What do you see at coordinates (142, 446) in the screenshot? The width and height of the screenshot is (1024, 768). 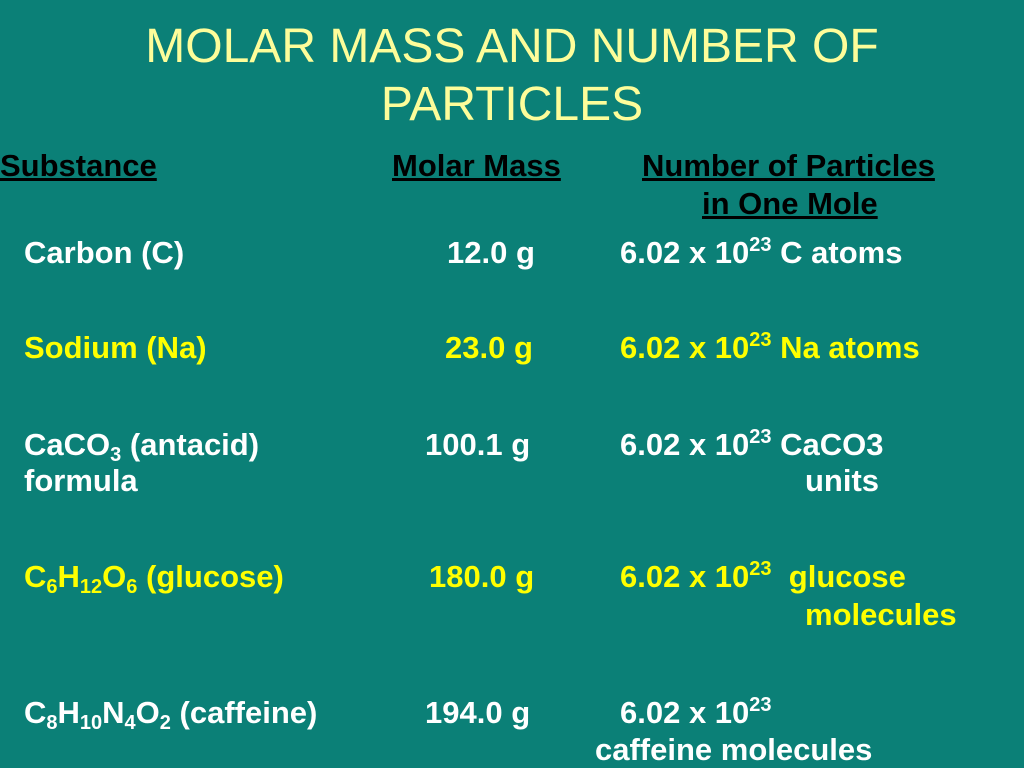 I see `row-caco3-substance: CaCO3 (antacid)` at bounding box center [142, 446].